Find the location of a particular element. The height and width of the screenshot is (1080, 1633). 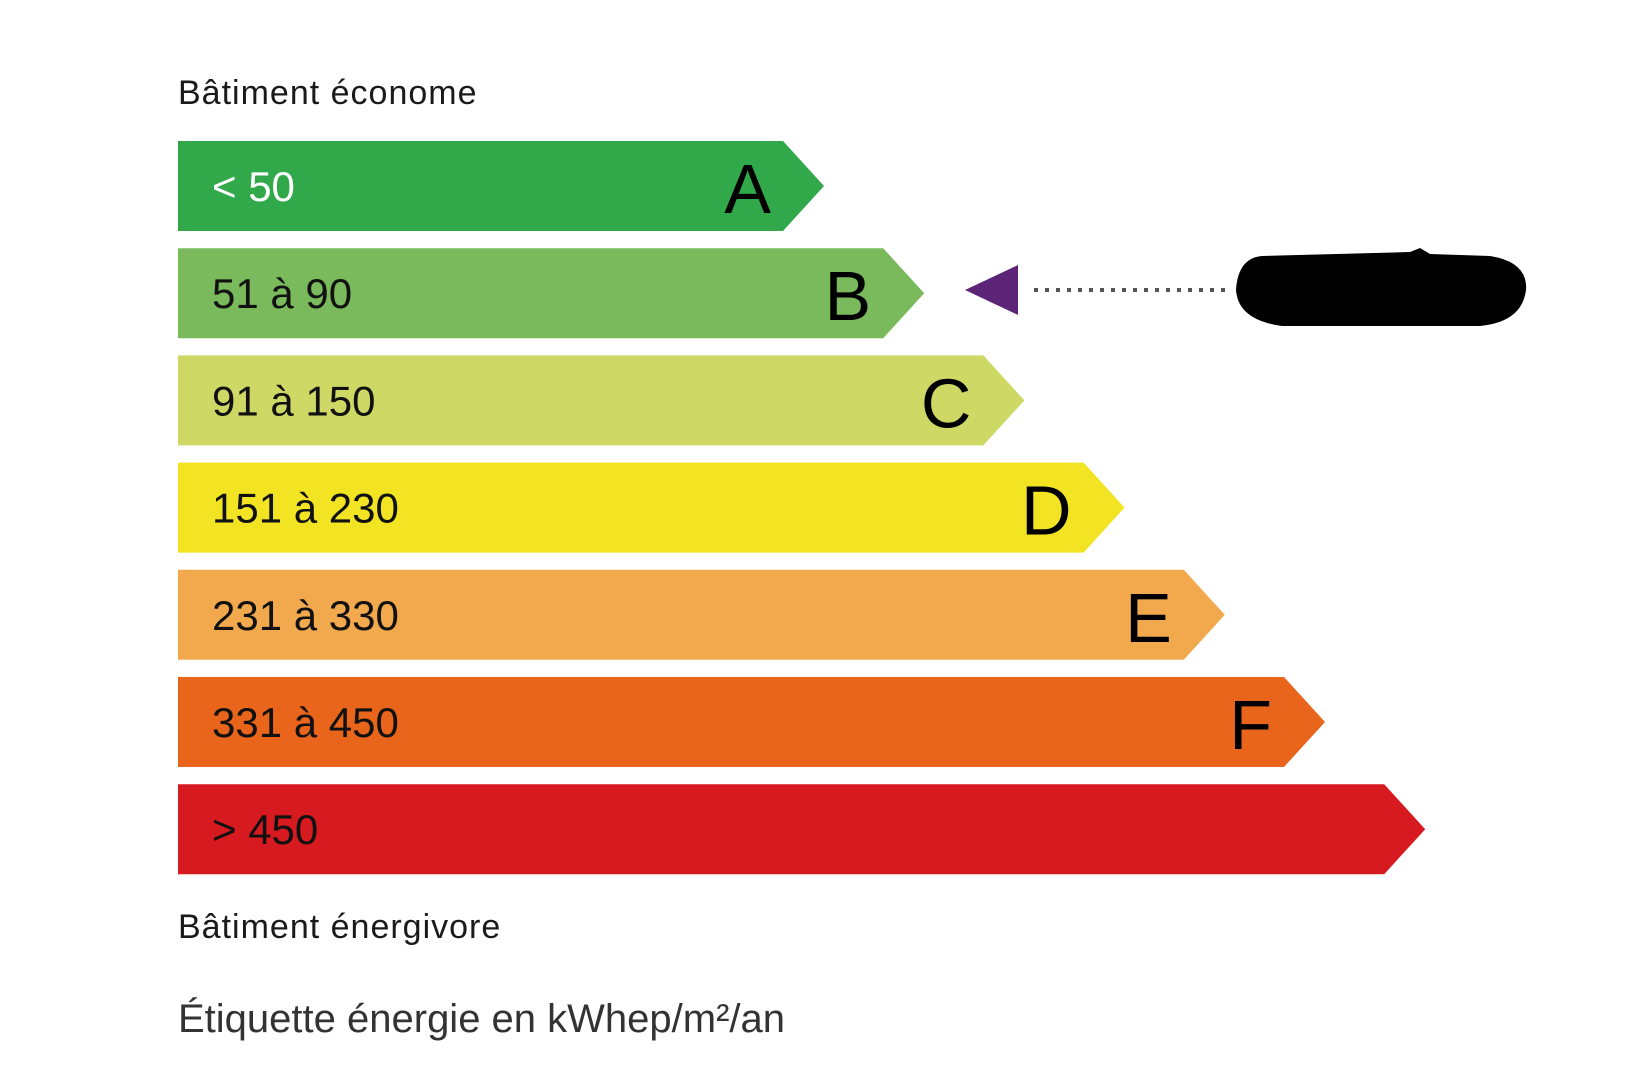

class-range-label: < 50 is located at coordinates (253, 186).